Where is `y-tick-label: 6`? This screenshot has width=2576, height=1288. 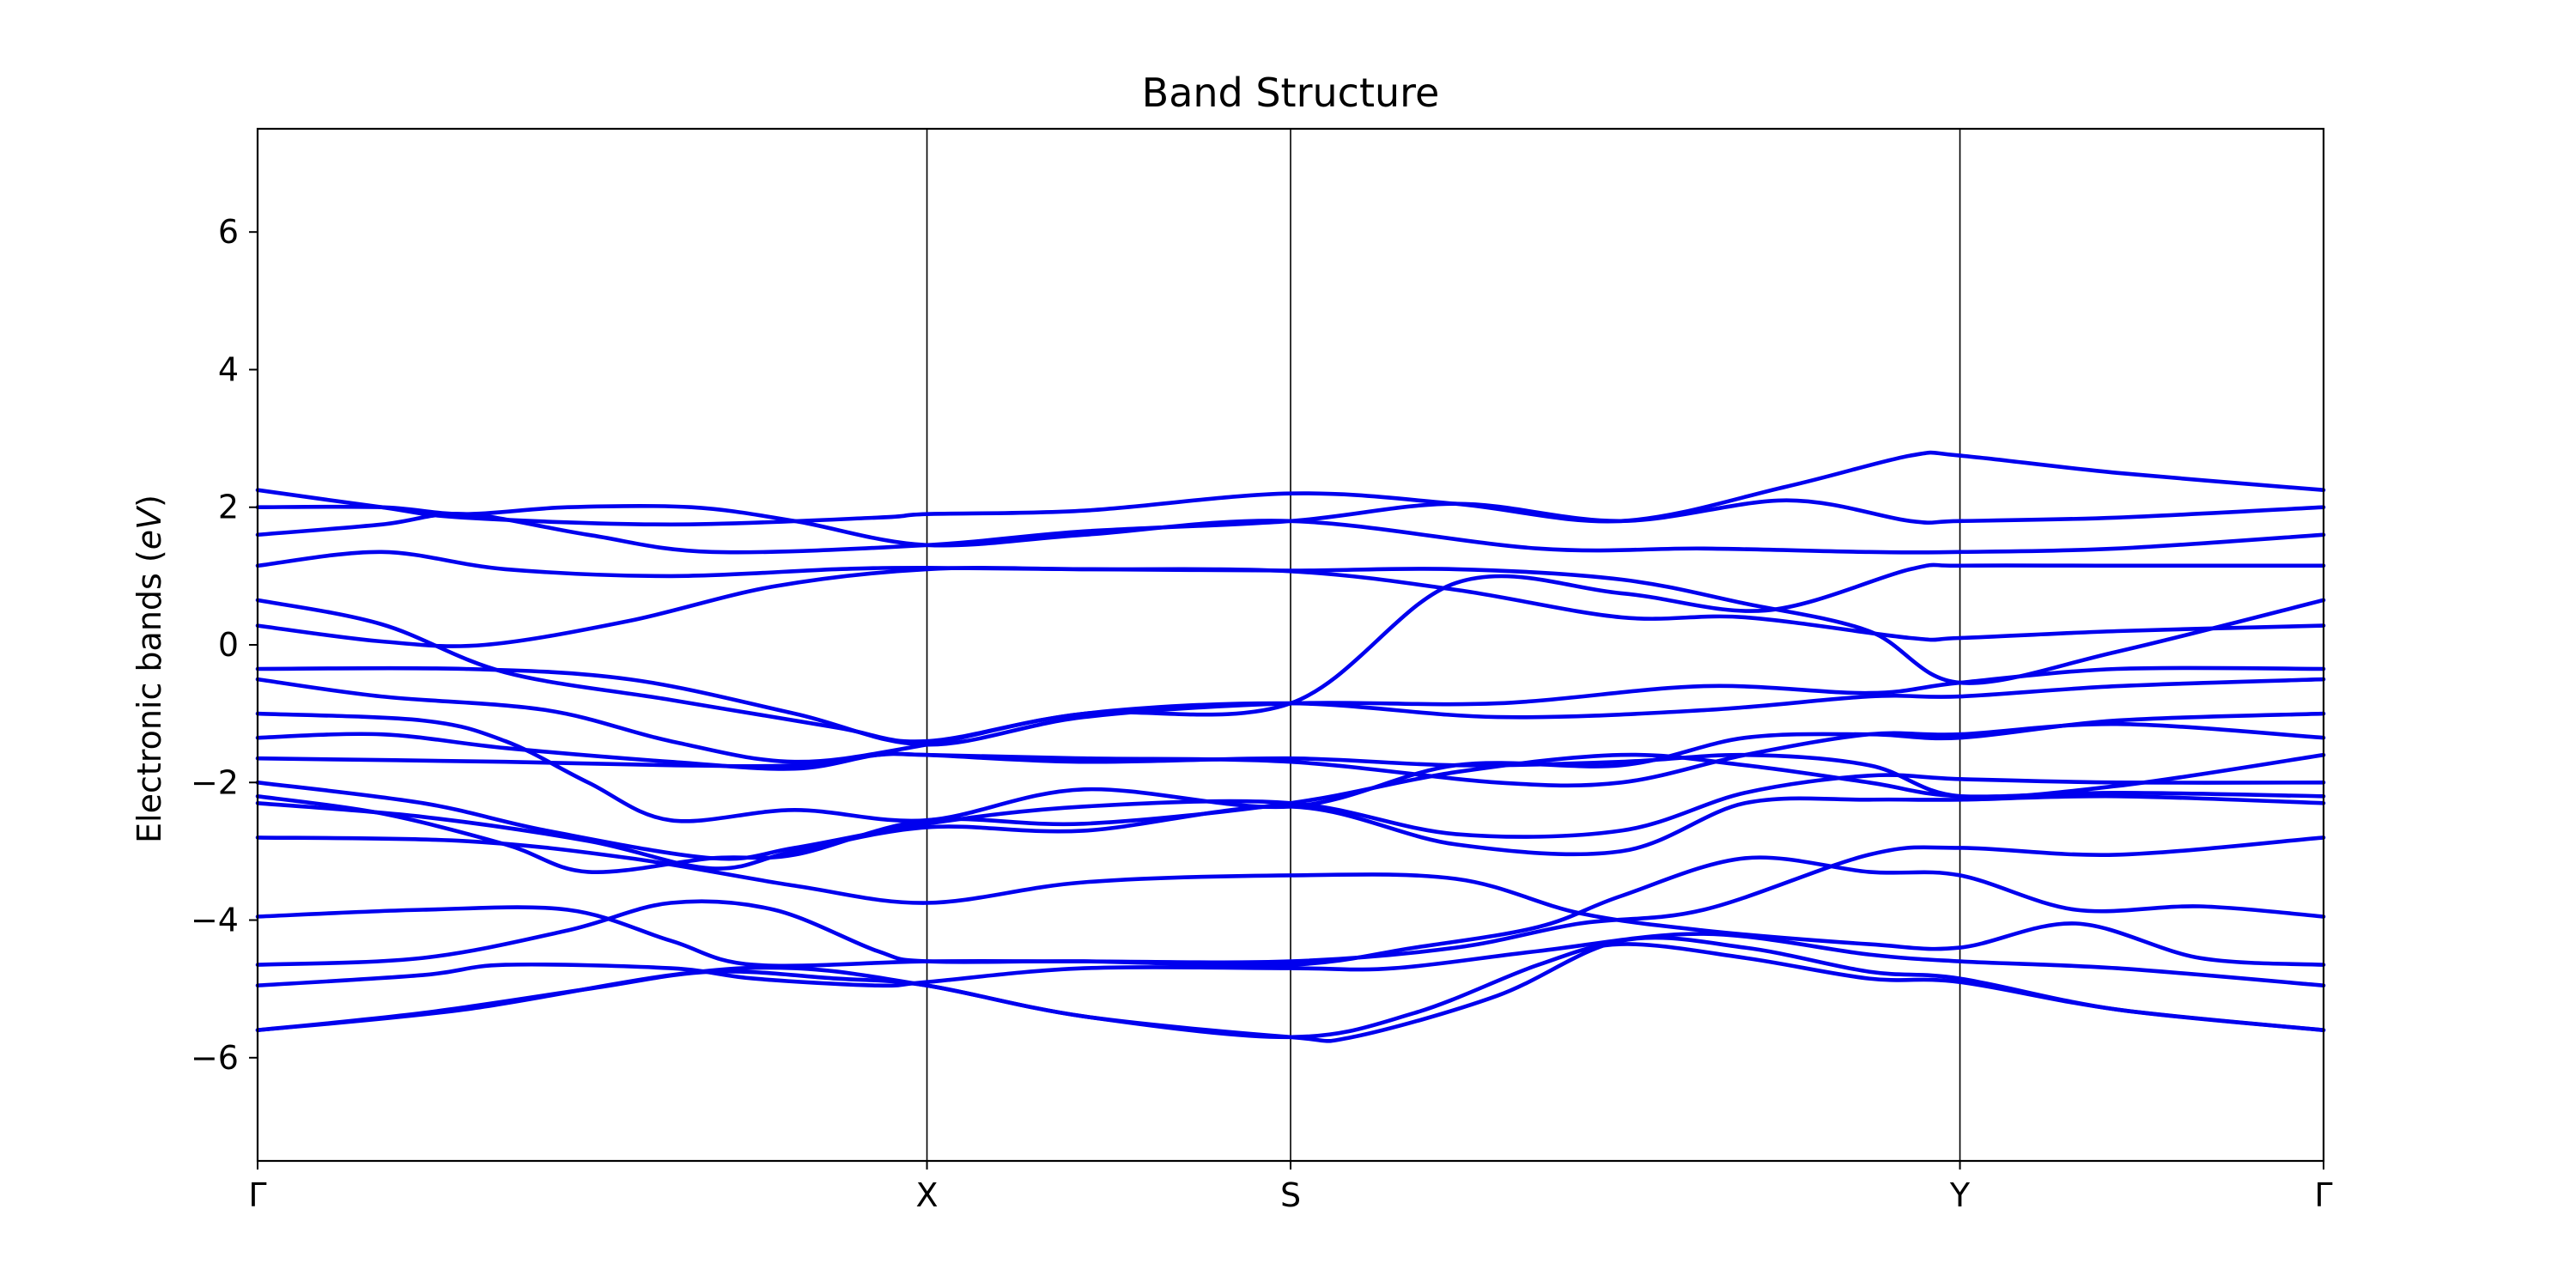
y-tick-label: 6 is located at coordinates (229, 232).